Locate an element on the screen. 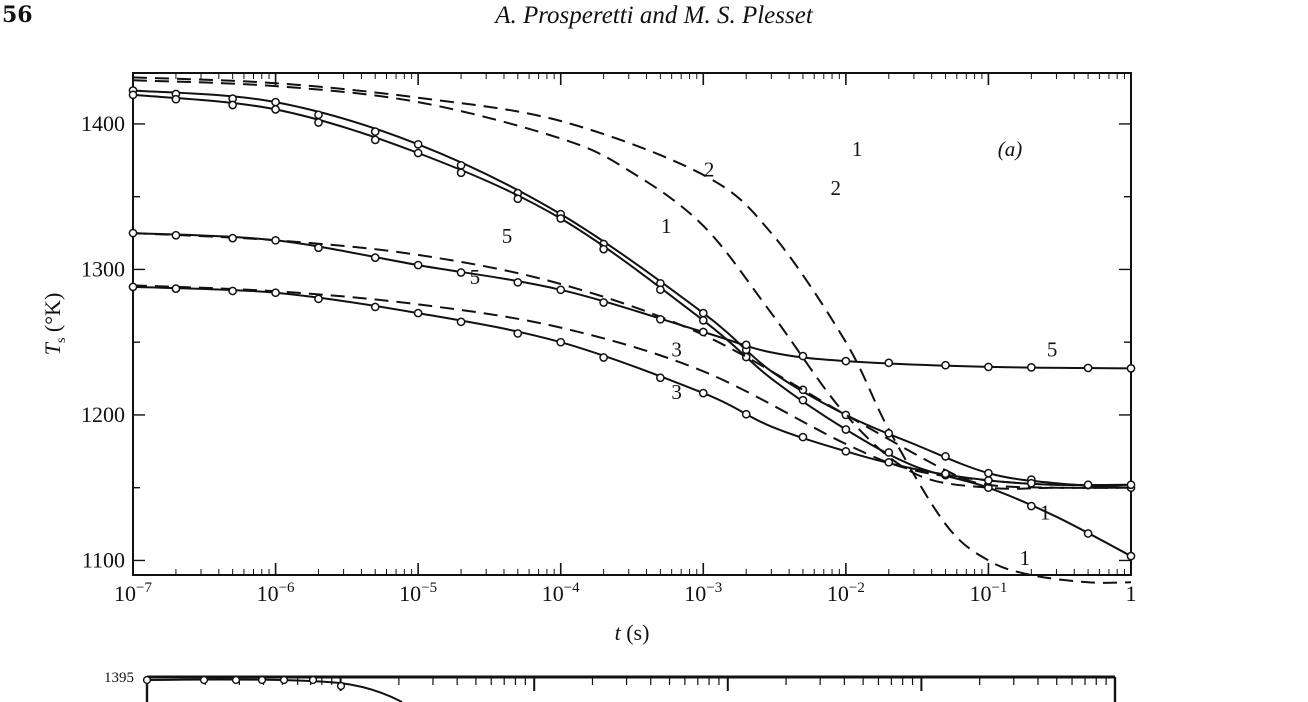 This screenshot has width=1308, height=702. x-tick-label: 10⁻⁷ is located at coordinates (133, 593).